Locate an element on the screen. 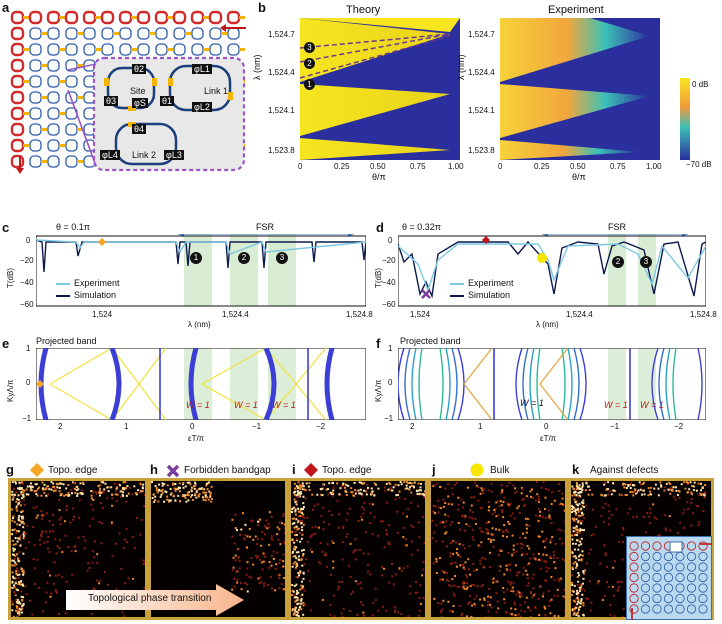 This screenshot has height=624, width=722. g-label: Topo. edge is located at coordinates (73, 470).